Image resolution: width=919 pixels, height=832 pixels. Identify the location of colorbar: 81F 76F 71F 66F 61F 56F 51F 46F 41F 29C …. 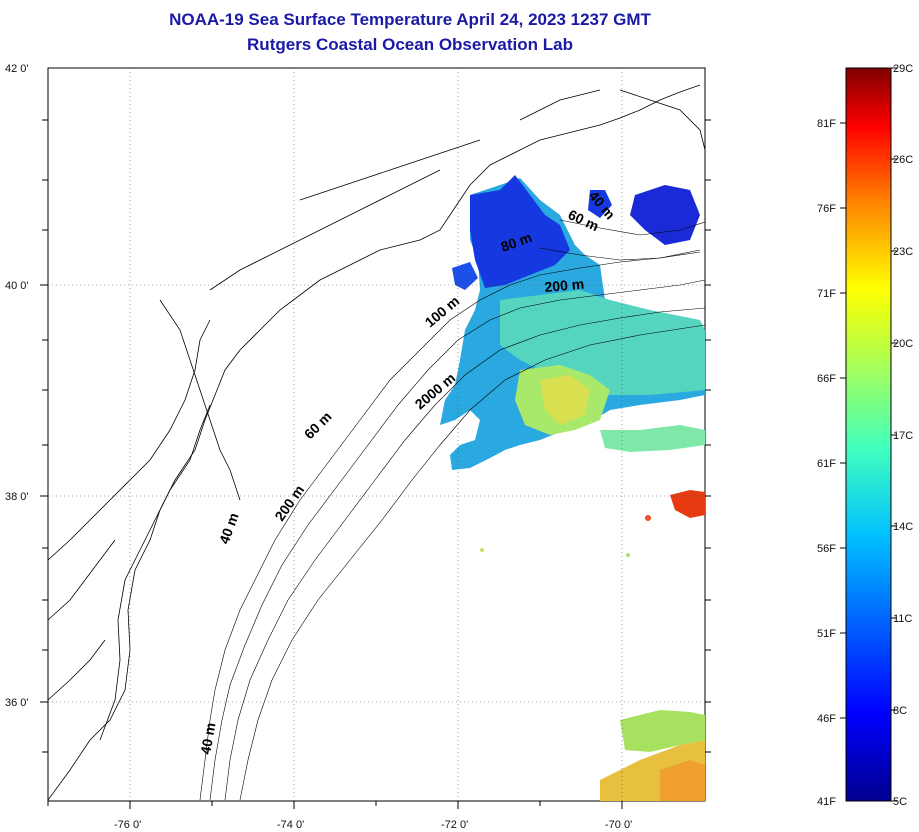
(865, 435).